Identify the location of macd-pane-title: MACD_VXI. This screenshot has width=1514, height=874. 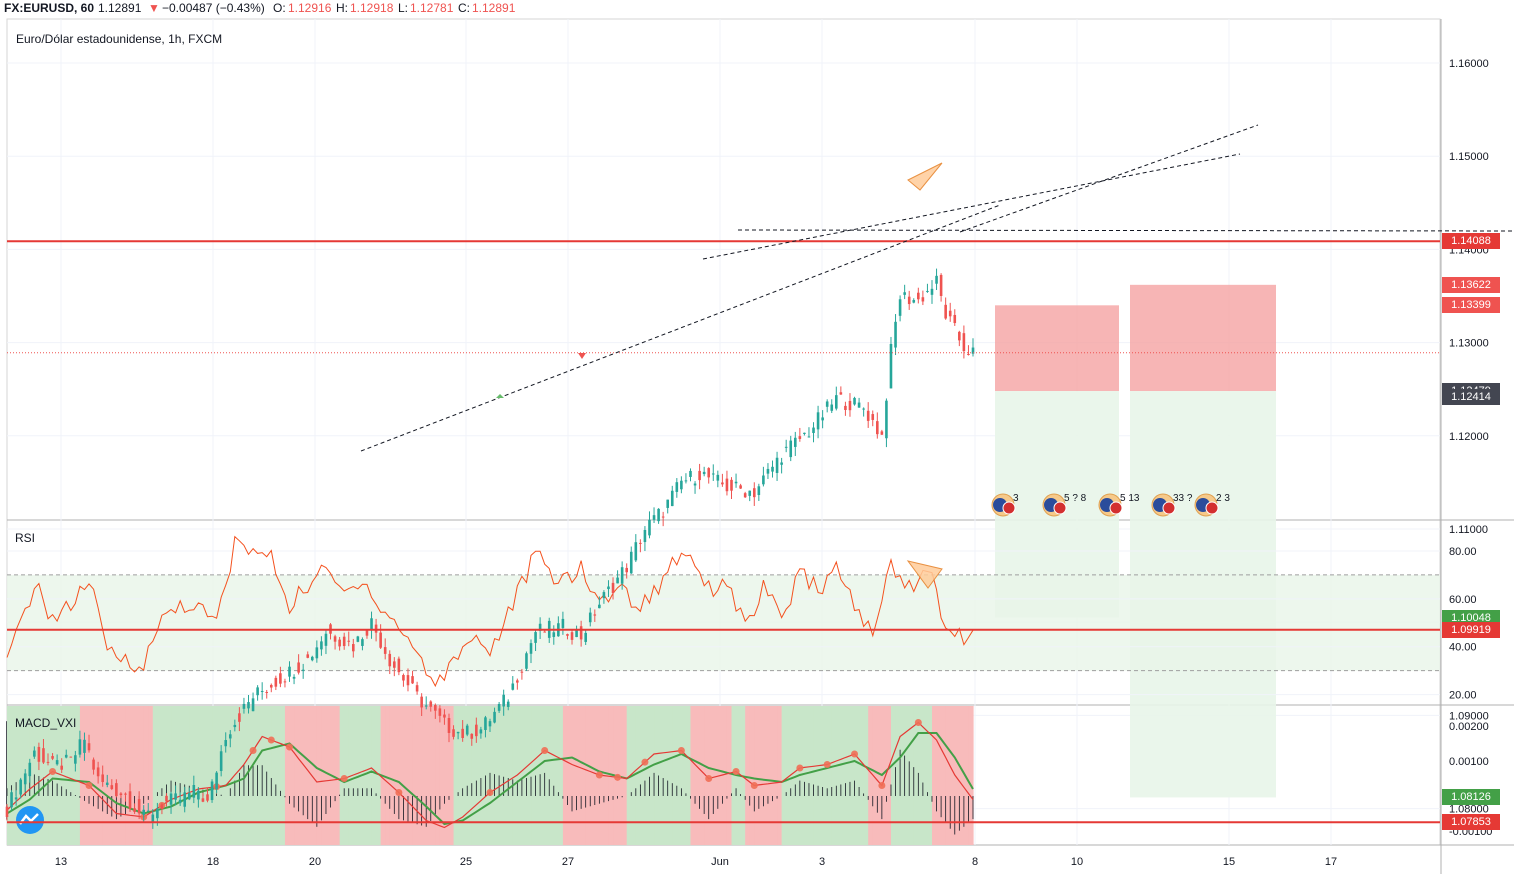
(46, 723).